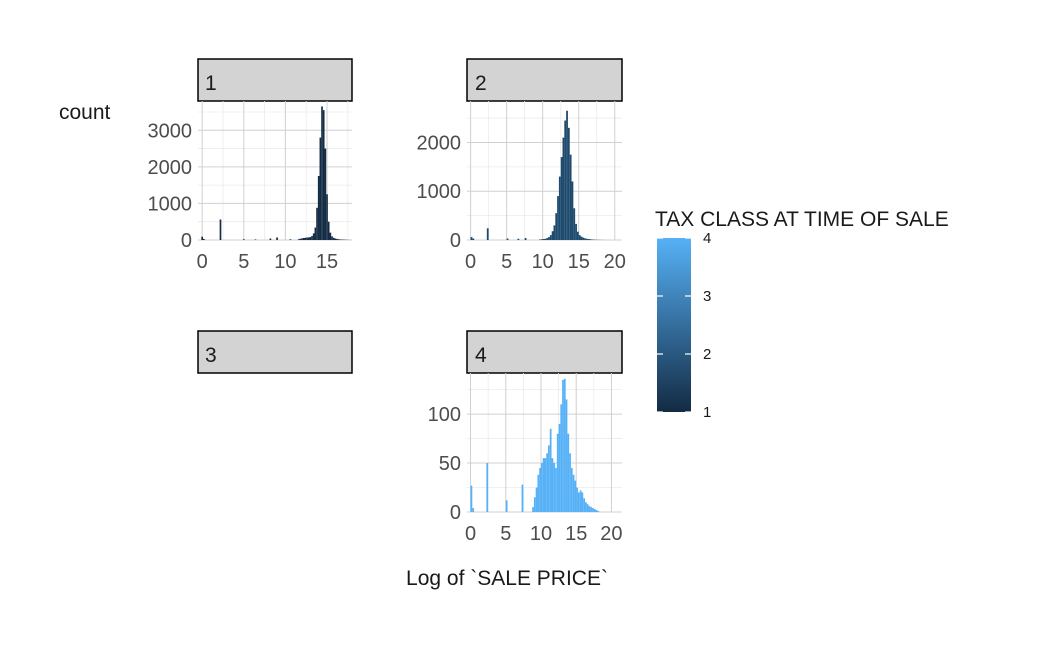 This screenshot has height=648, width=1050. What do you see at coordinates (521, 187) in the screenshot?
I see `plot-area-2: 0 5 10 15 20 0 1000 2000` at bounding box center [521, 187].